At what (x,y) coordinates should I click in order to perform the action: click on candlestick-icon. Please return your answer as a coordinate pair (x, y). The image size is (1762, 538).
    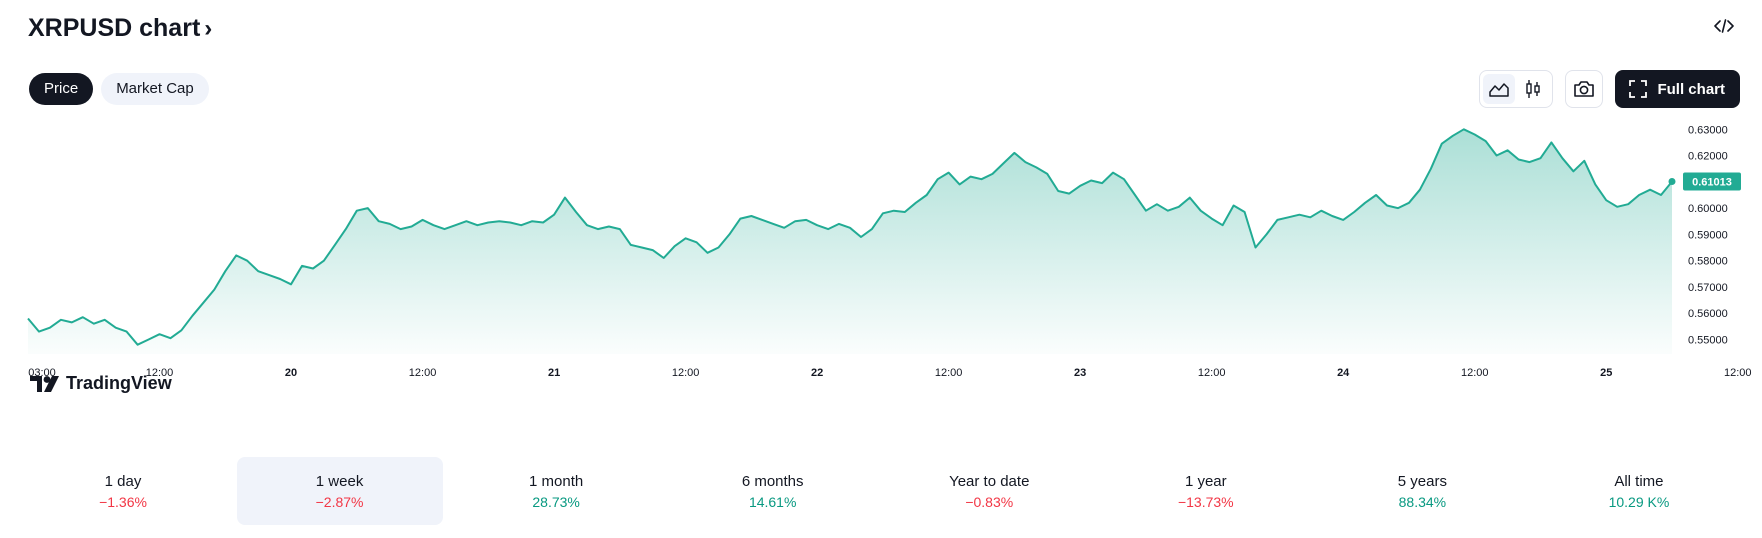
    Looking at the image, I should click on (1533, 89).